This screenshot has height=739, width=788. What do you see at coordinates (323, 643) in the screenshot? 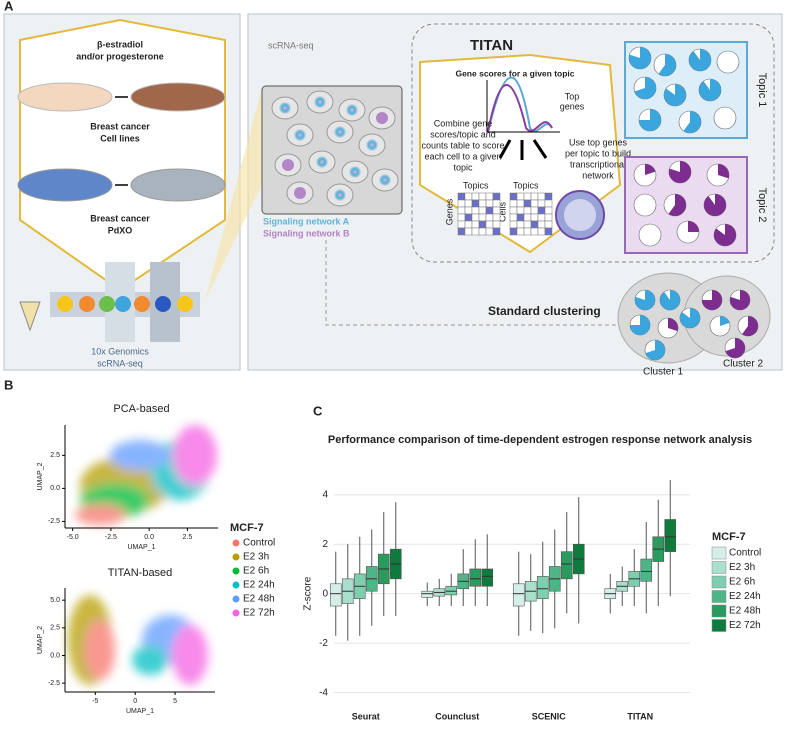
I see `y-tick-label: -2` at bounding box center [323, 643].